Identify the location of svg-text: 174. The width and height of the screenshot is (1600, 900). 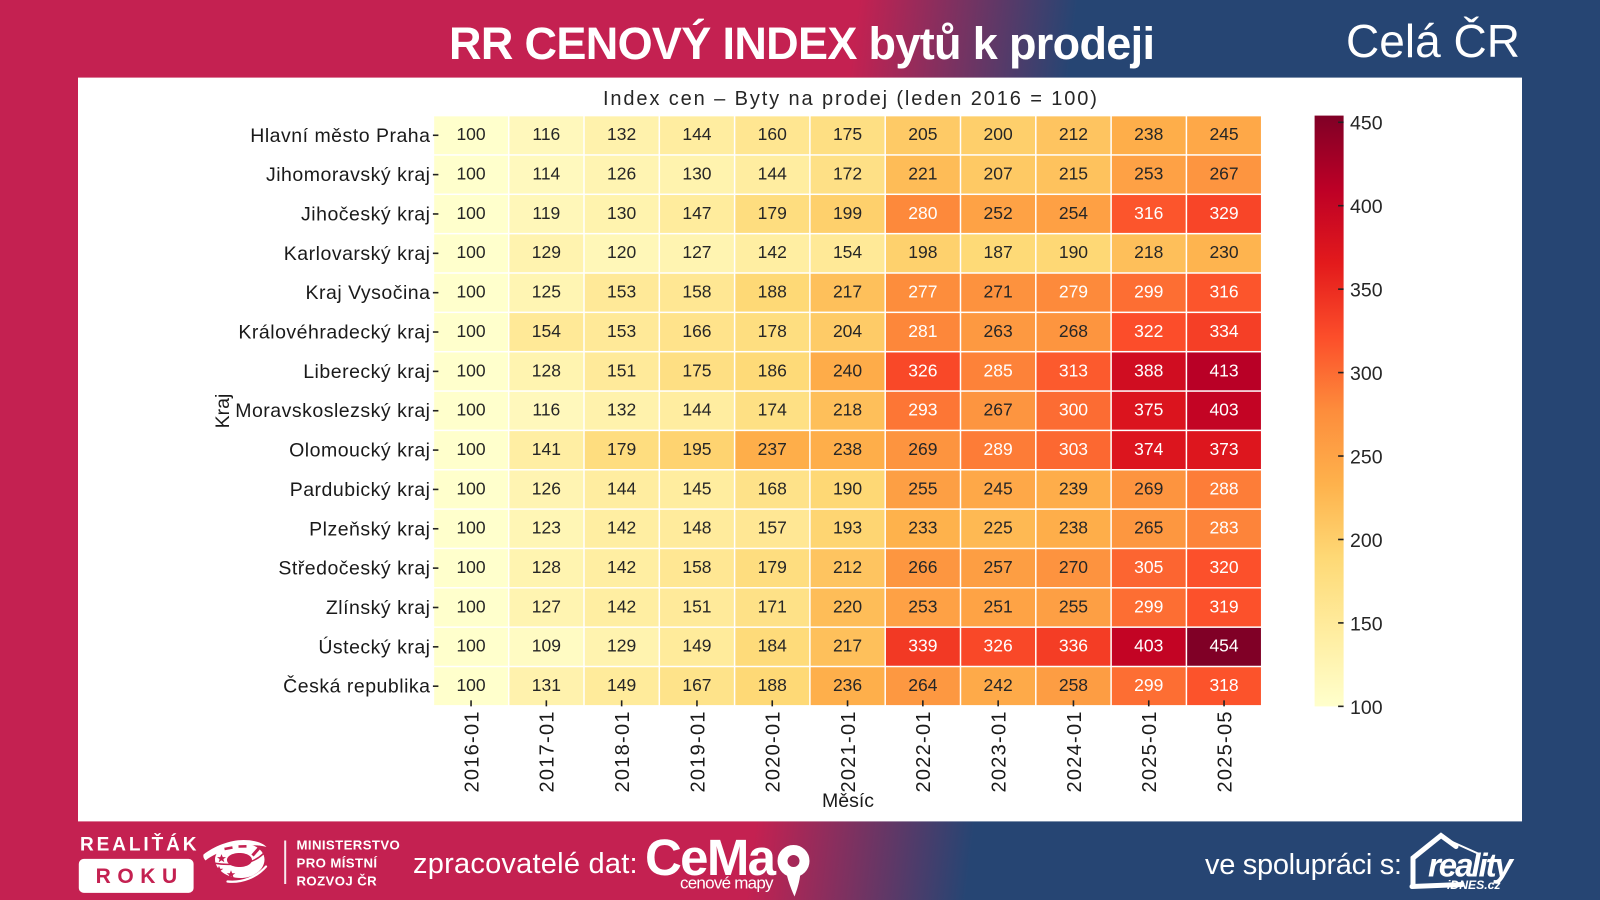
(772, 410).